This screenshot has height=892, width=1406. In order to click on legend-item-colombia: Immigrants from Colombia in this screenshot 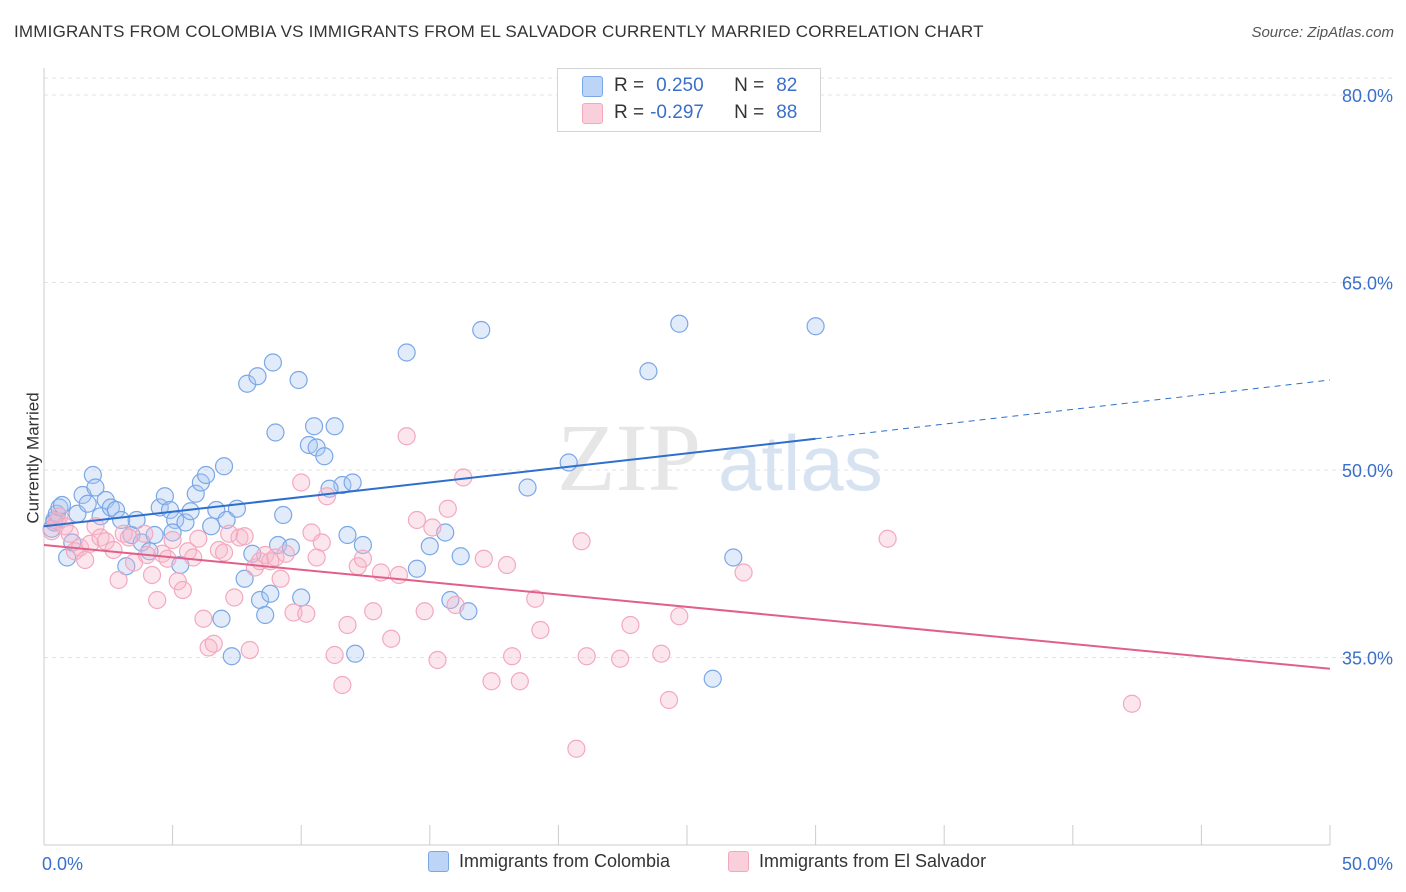, I will do `click(549, 861)`.